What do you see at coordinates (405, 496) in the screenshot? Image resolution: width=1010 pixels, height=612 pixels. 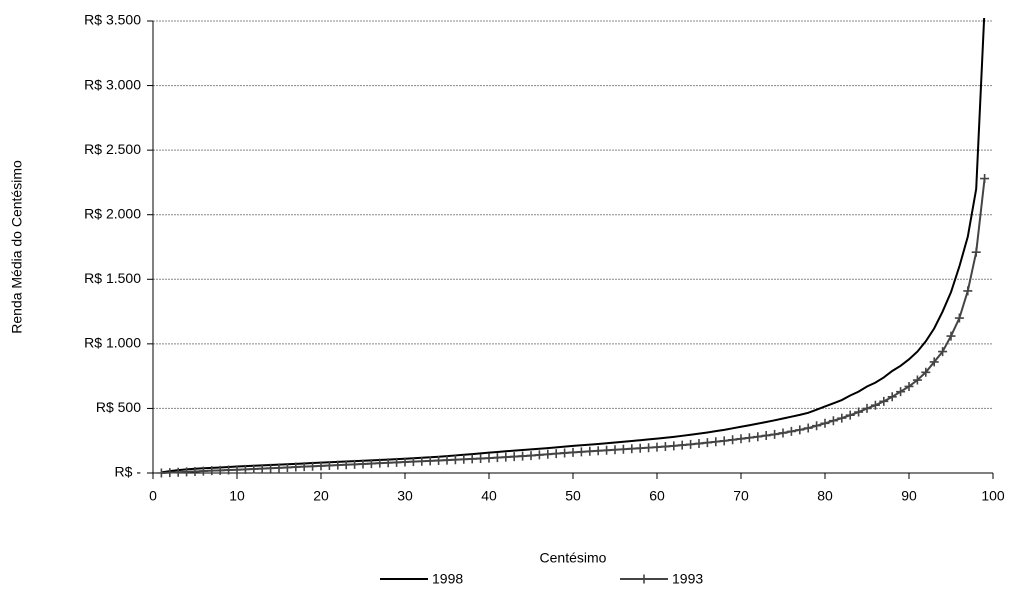 I see `x-tick-label: 30` at bounding box center [405, 496].